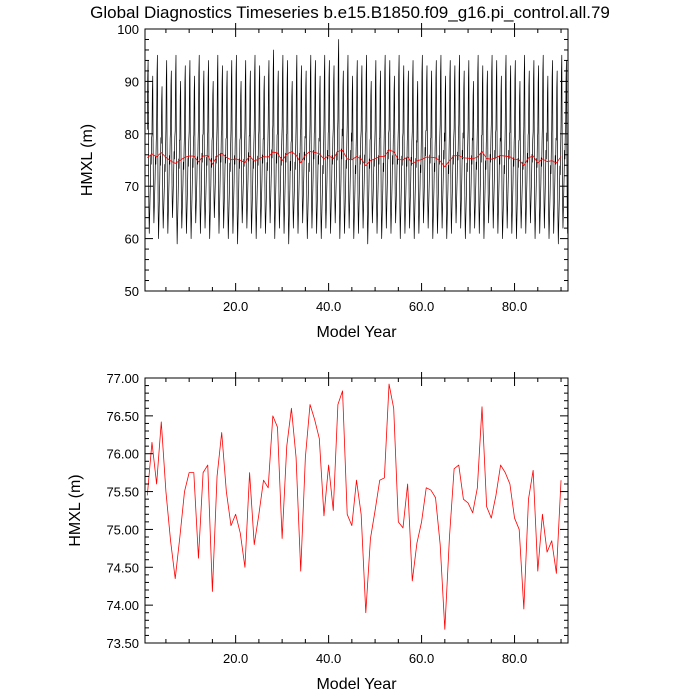 The image size is (700, 700). I want to click on series-line-annual, so click(354, 158).